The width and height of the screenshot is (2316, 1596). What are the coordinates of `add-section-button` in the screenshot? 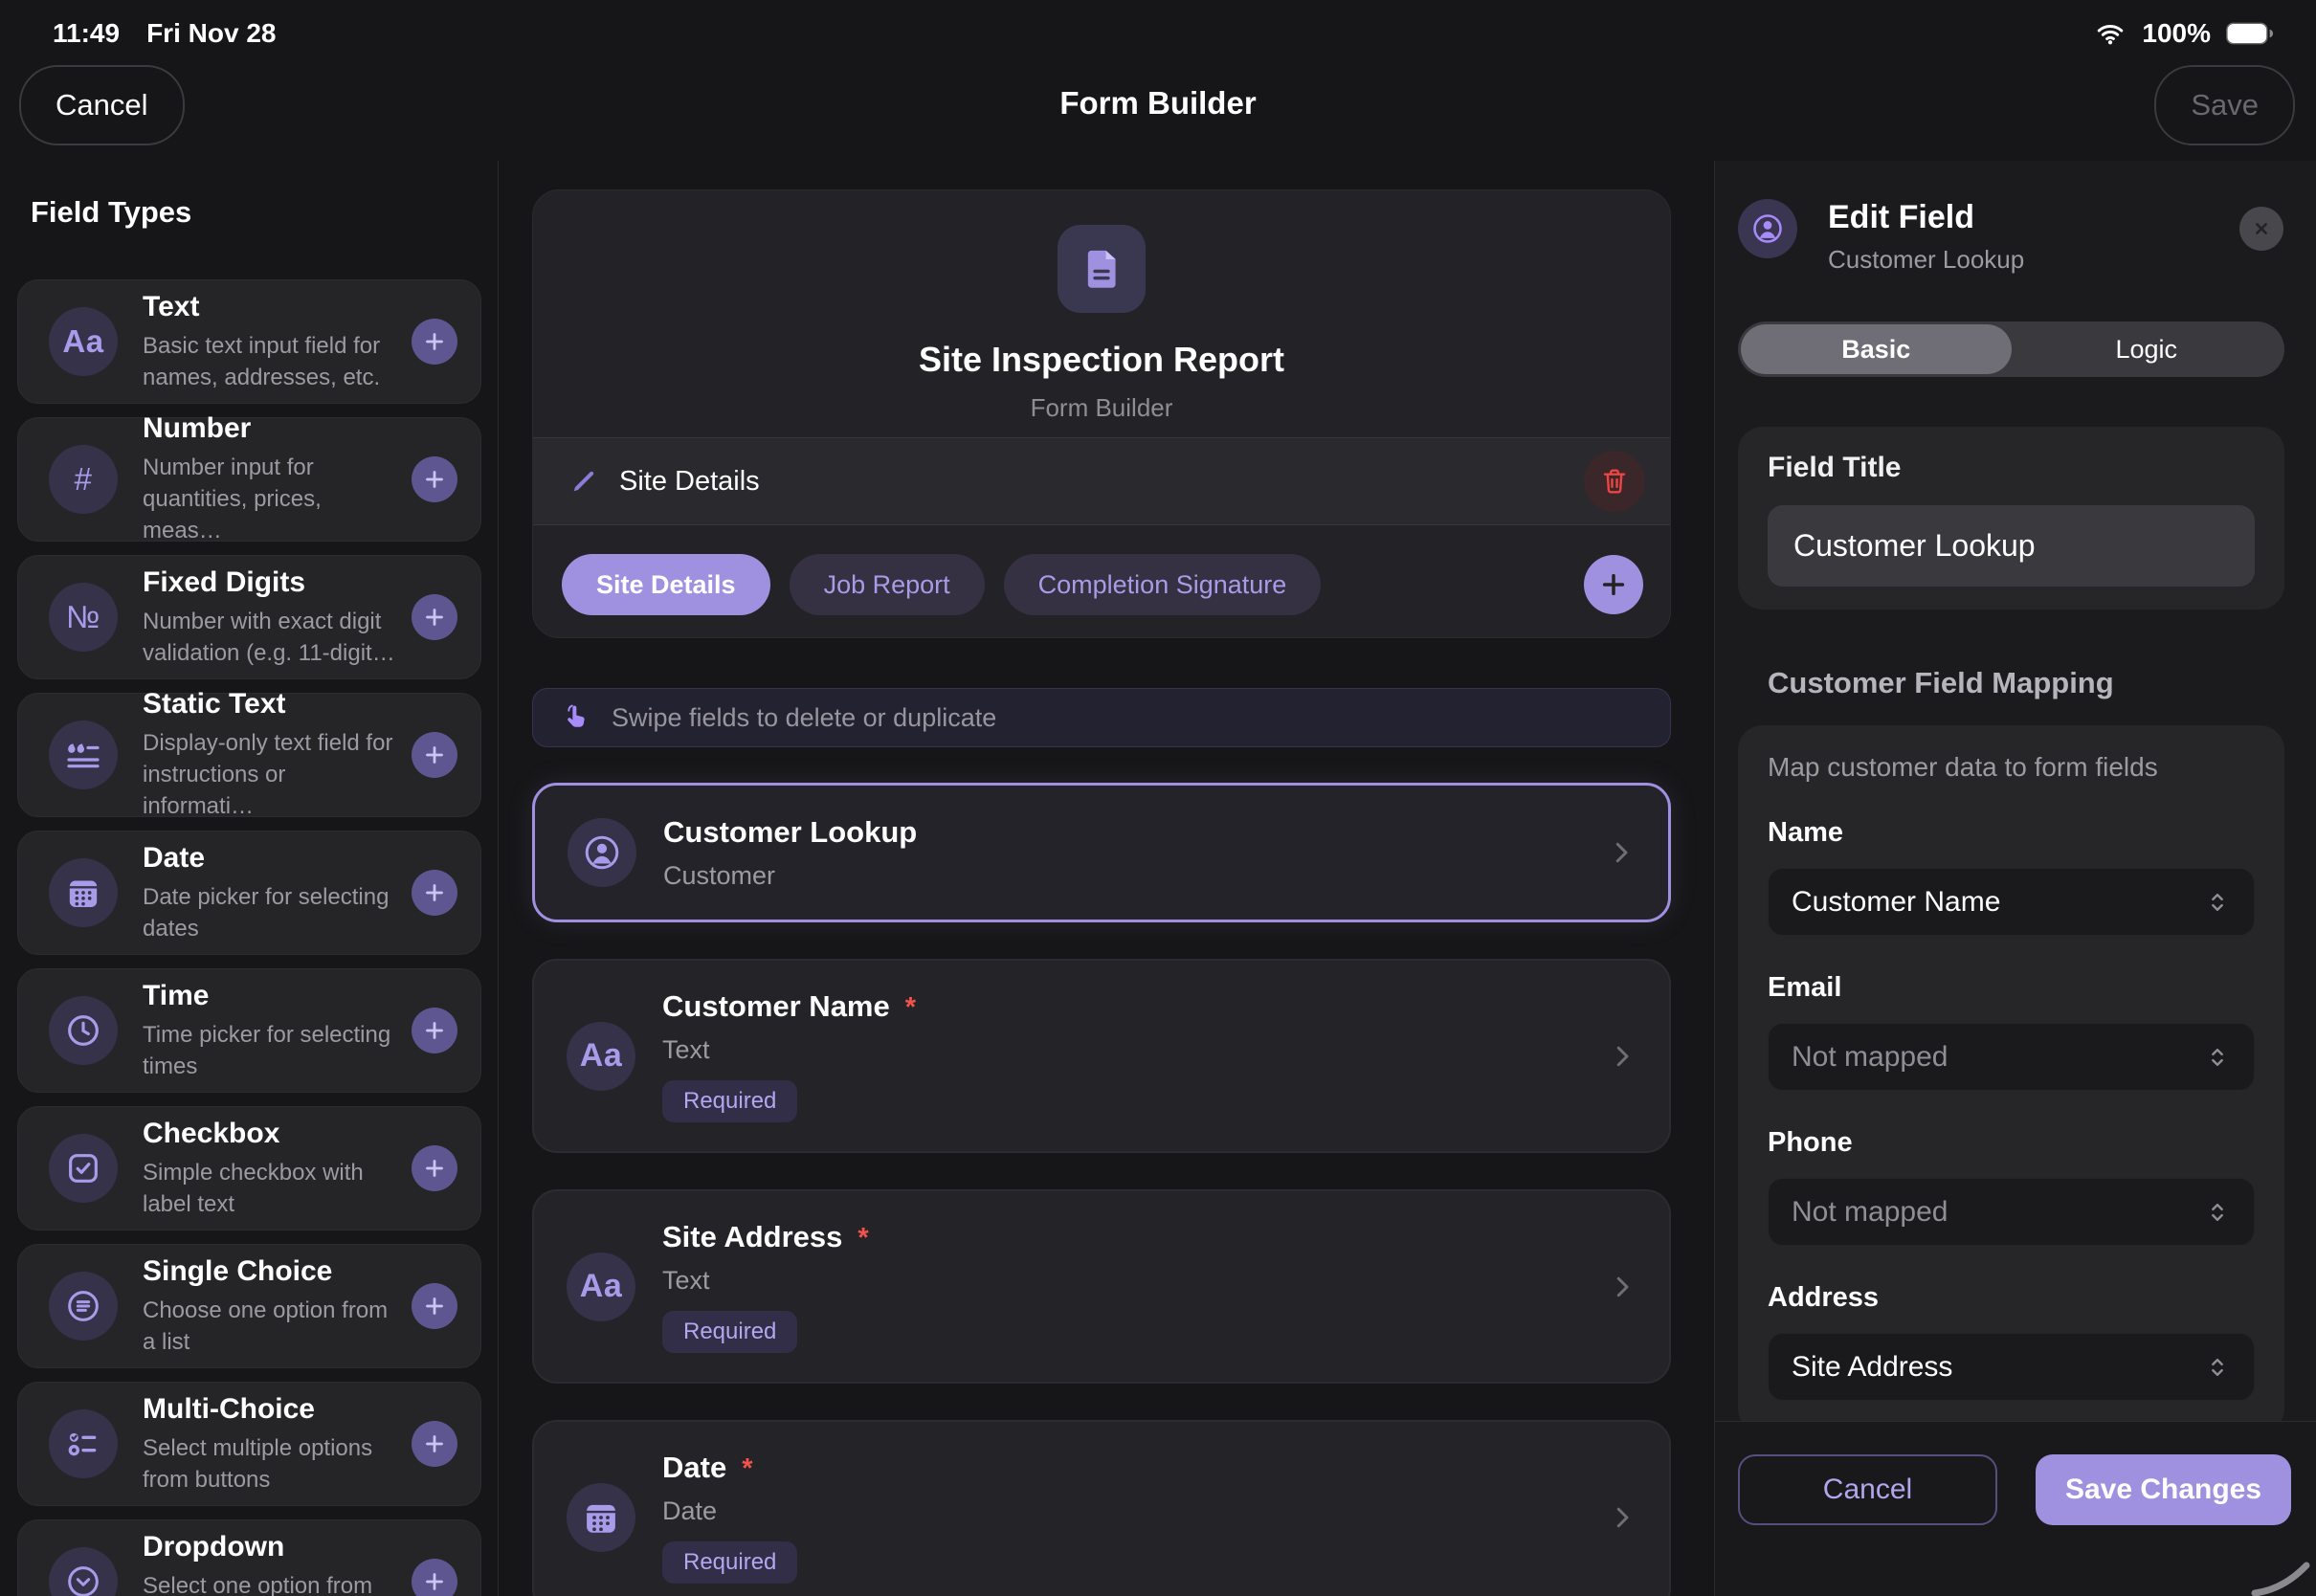 It's located at (1614, 585).